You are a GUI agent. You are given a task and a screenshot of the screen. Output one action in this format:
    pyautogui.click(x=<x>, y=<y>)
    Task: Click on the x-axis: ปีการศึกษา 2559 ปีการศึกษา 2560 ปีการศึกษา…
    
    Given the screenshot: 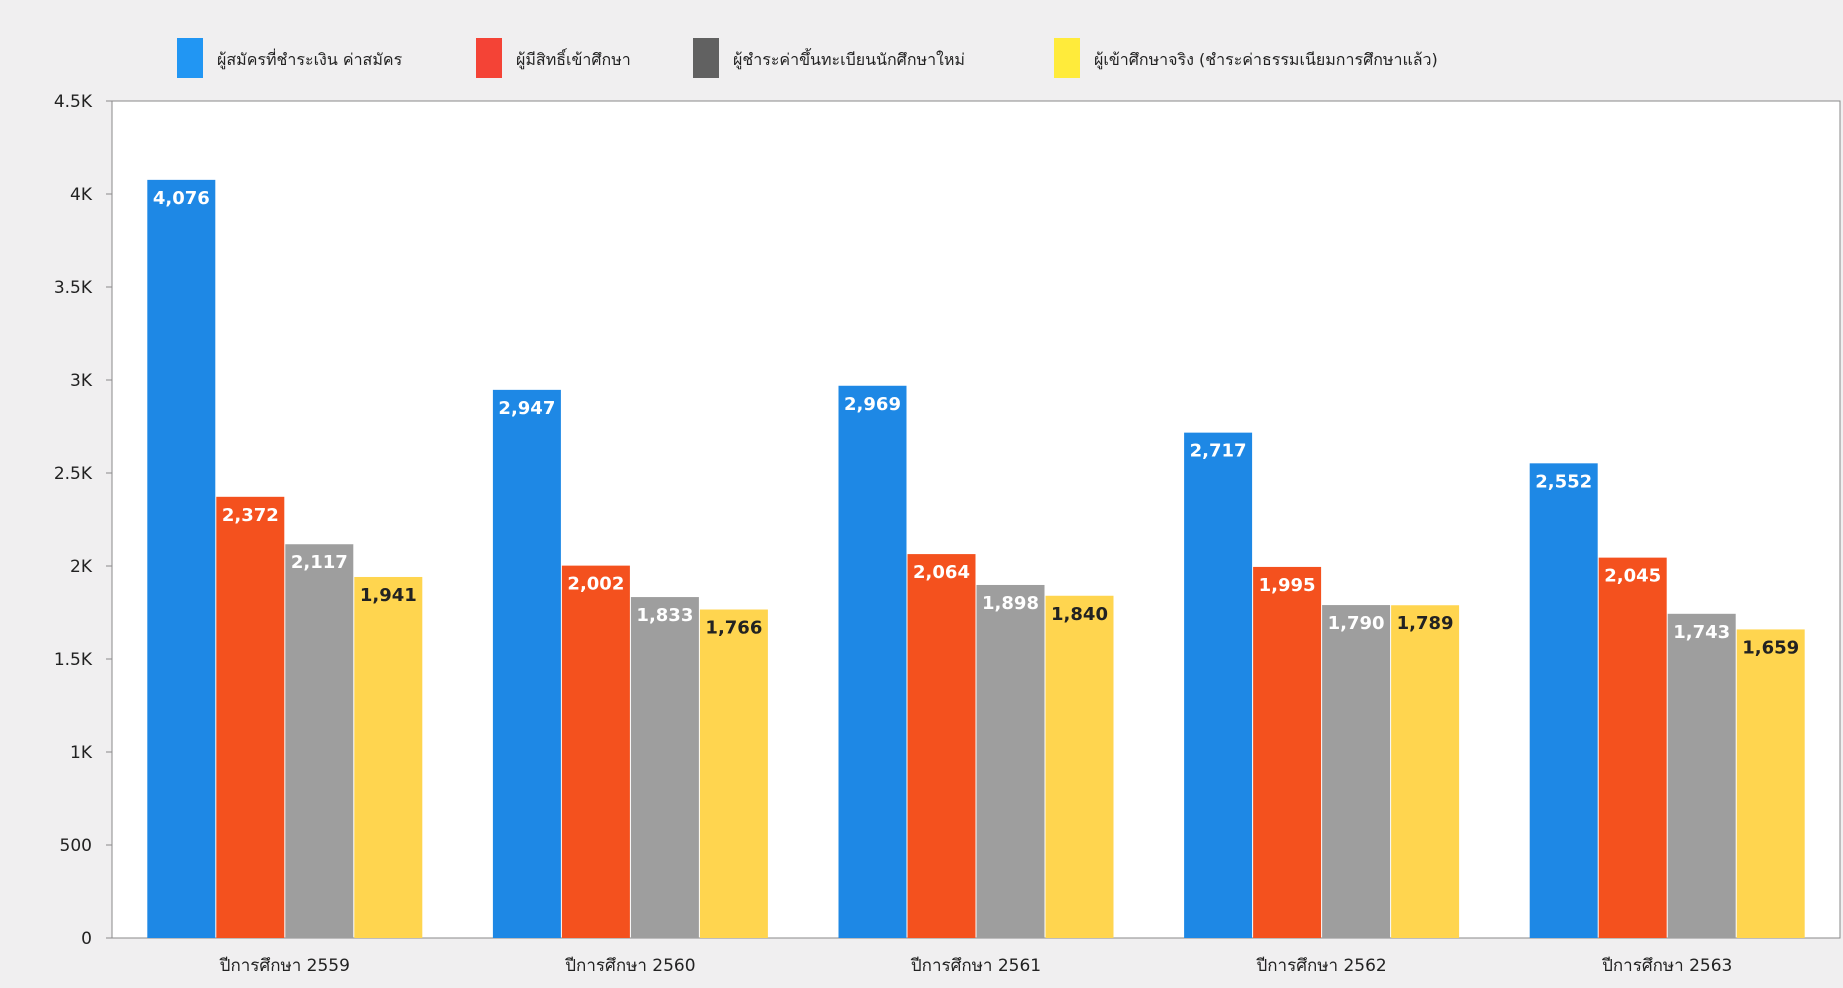 What is the action you would take?
    pyautogui.click(x=976, y=966)
    